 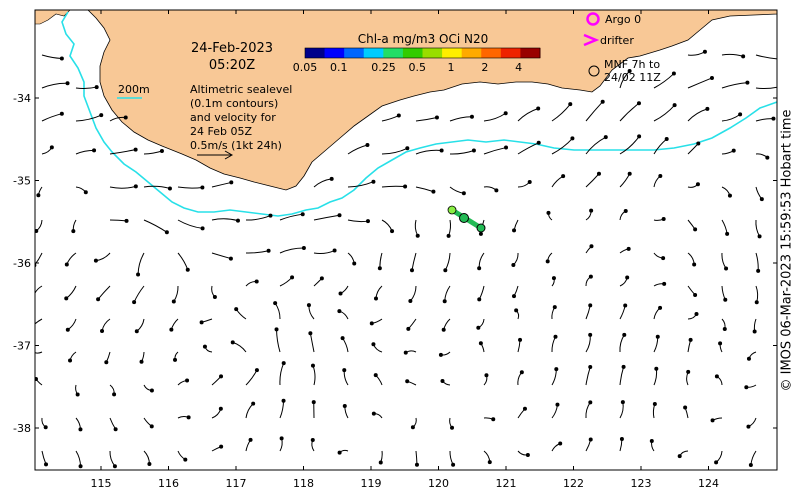 I want to click on lon-tick-label: 120, so click(x=438, y=483).